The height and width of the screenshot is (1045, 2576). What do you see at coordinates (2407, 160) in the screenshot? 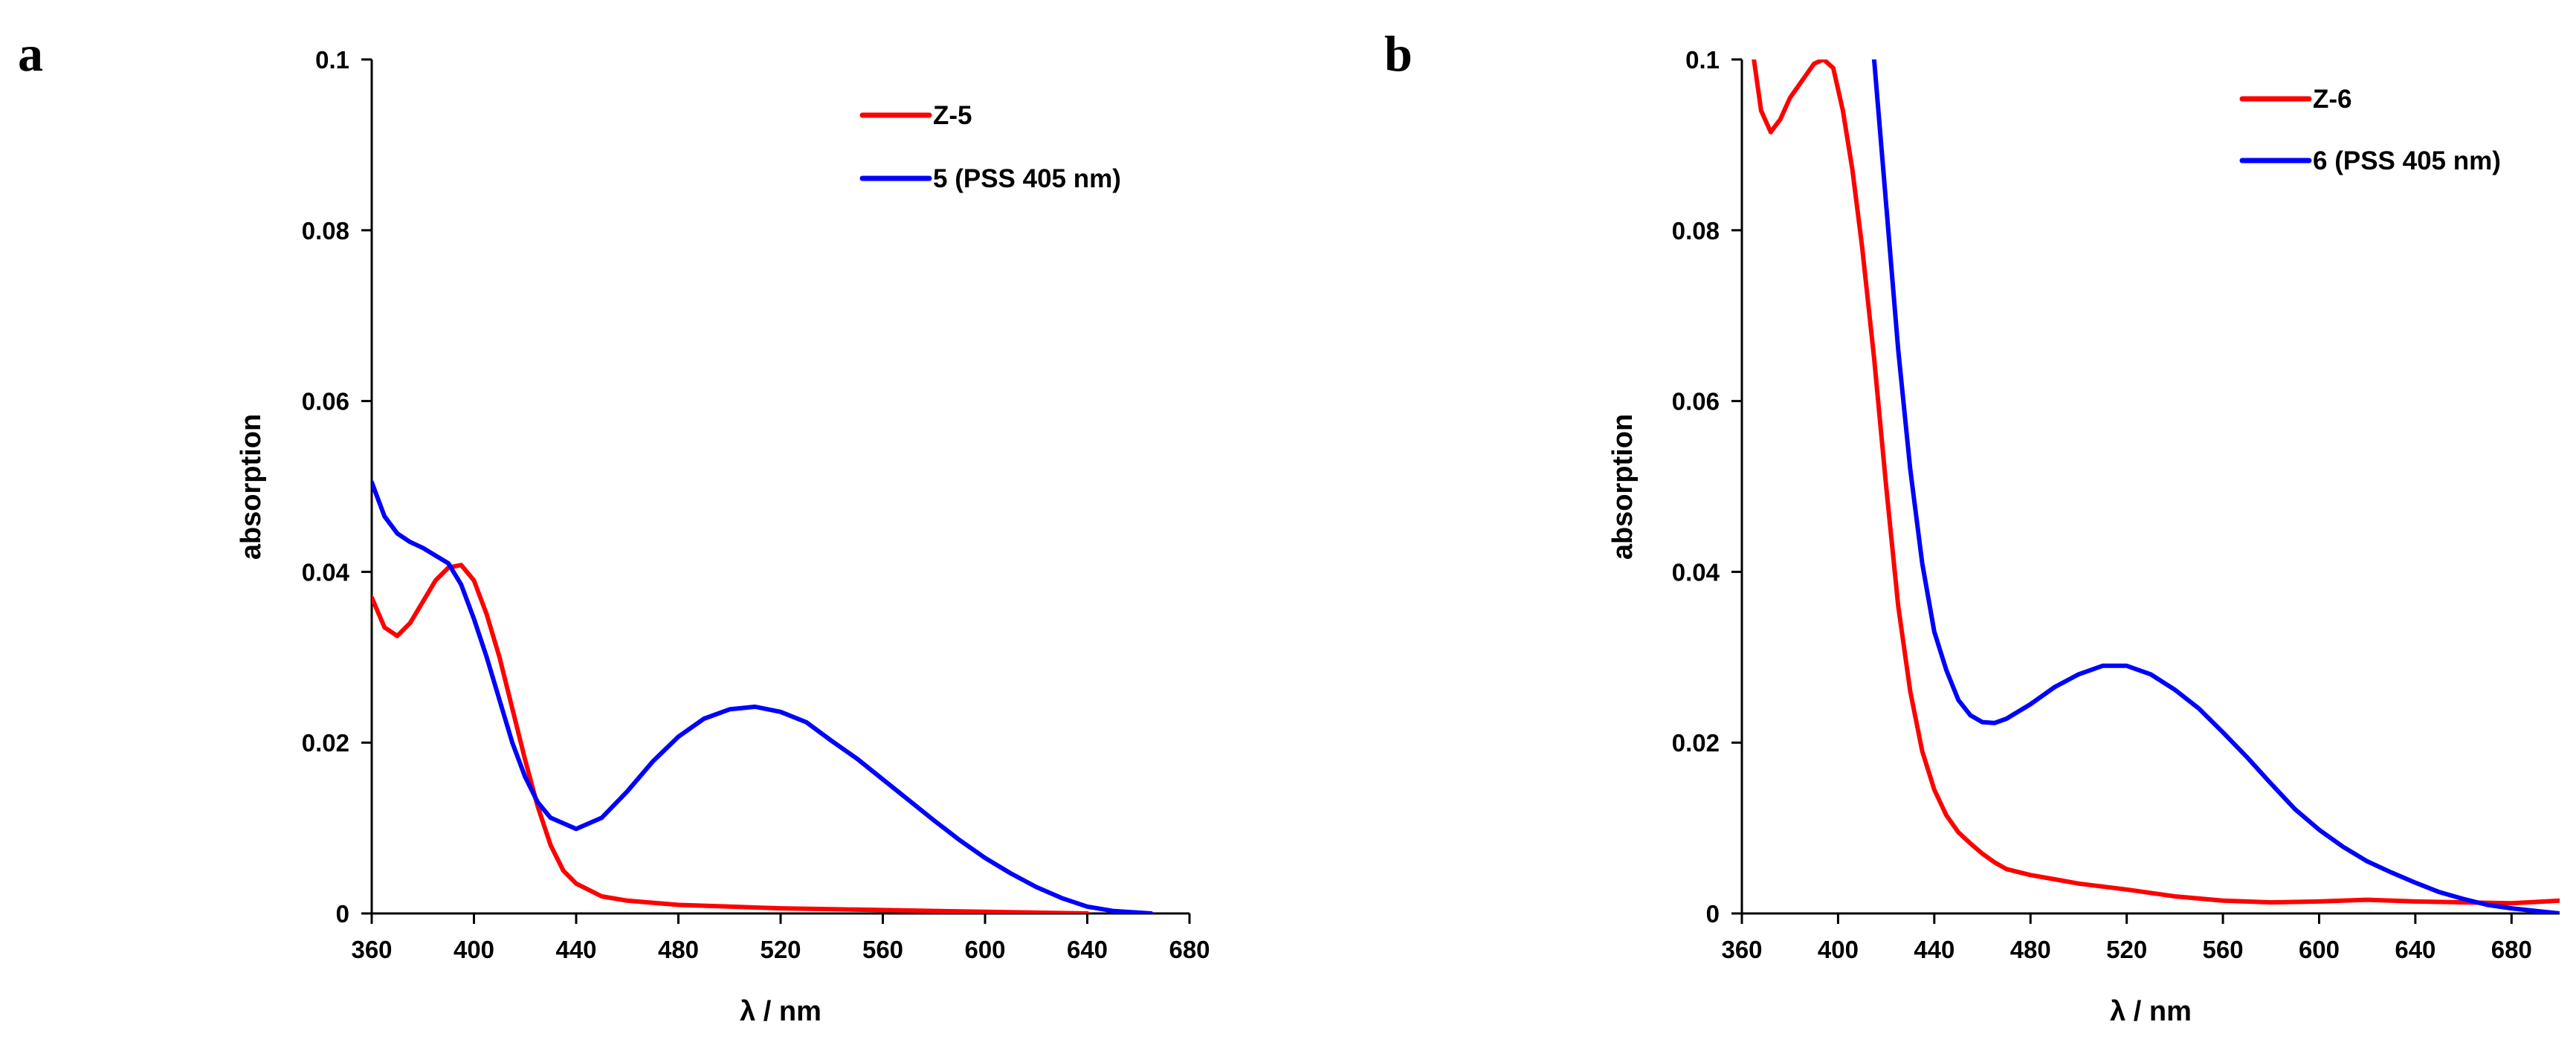
I see `legend-label-pss-6: 6 (PSS 405 nm)` at bounding box center [2407, 160].